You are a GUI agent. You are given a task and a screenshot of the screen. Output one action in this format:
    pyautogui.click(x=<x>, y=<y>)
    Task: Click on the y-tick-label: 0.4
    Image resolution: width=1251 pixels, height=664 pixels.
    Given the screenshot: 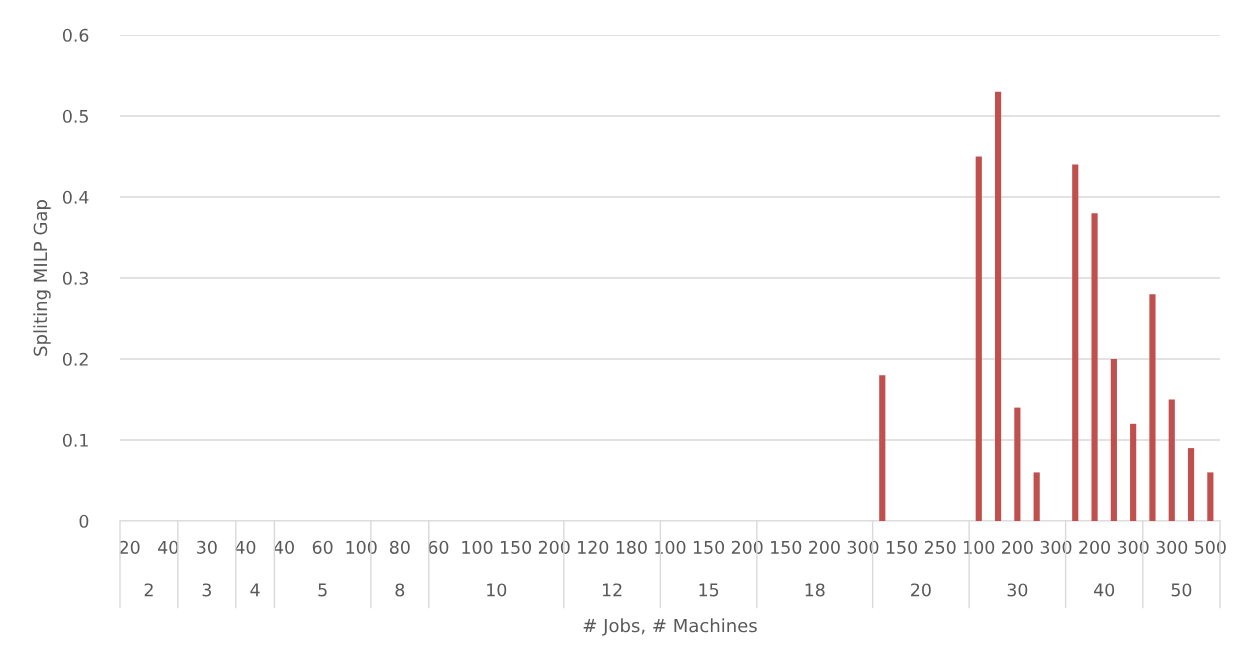 What is the action you would take?
    pyautogui.click(x=75, y=197)
    